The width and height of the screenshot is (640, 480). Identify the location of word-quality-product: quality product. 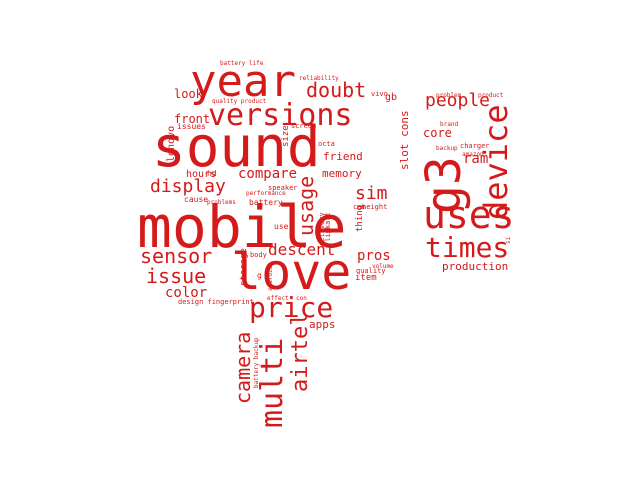
(239, 101).